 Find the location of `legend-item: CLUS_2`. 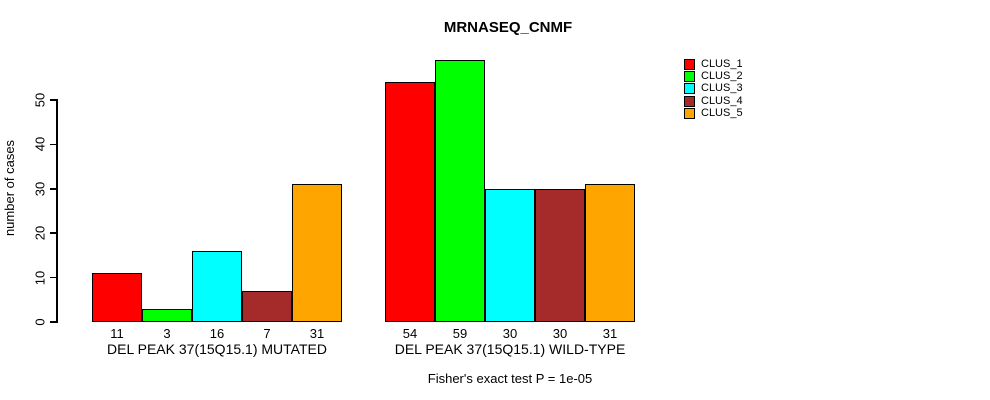

legend-item: CLUS_2 is located at coordinates (713, 76).